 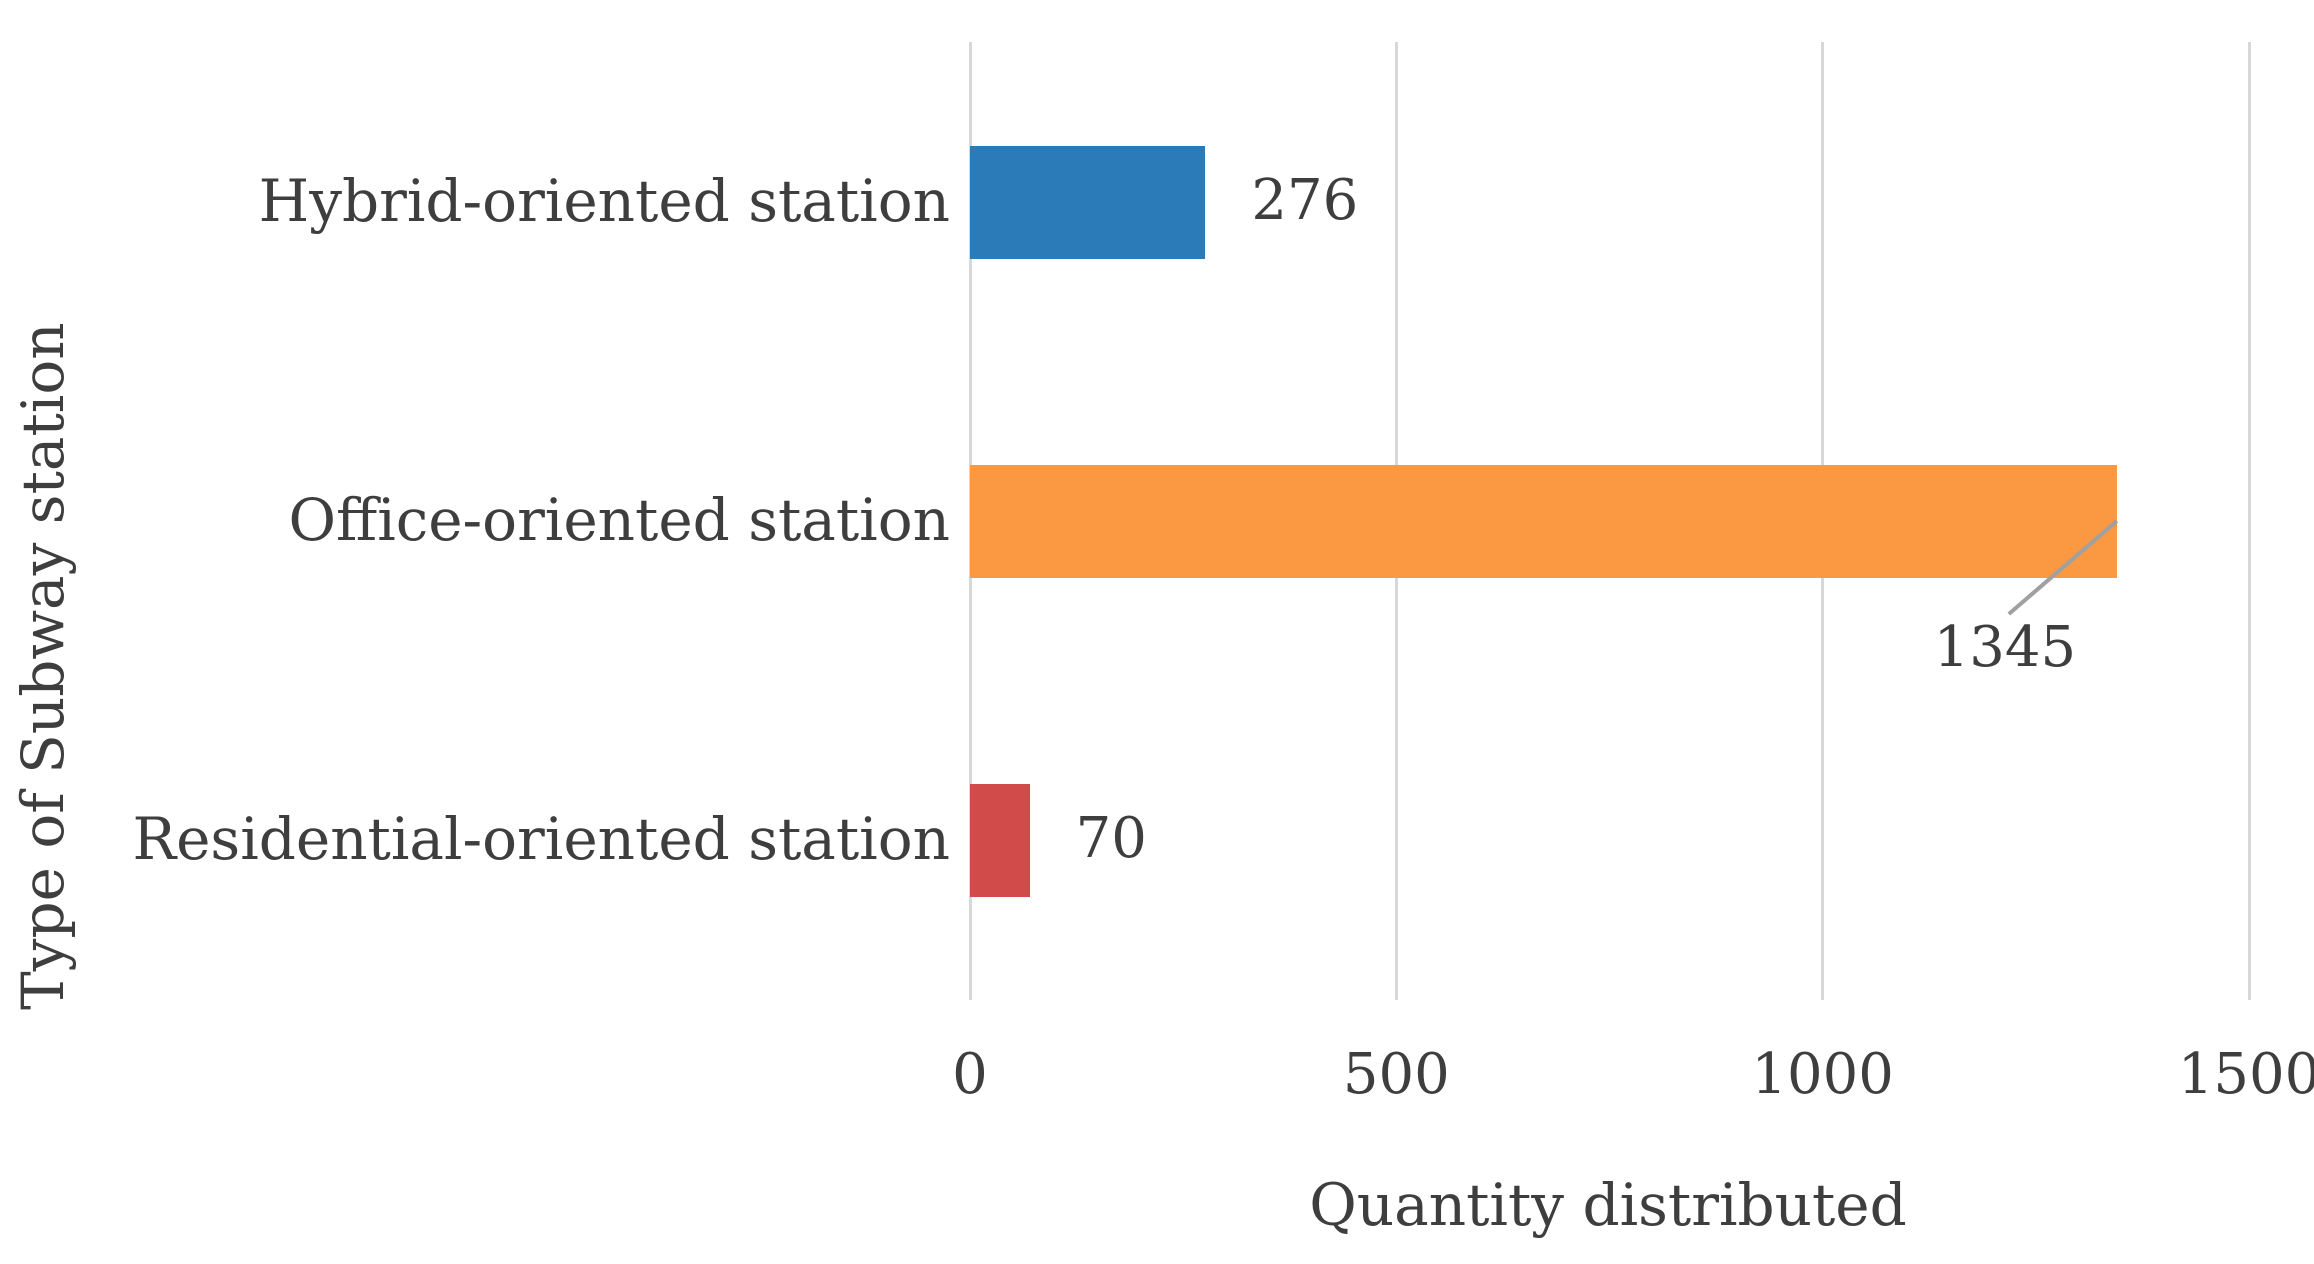 What do you see at coordinates (2245, 1074) in the screenshot?
I see `x-tick-label: 1500` at bounding box center [2245, 1074].